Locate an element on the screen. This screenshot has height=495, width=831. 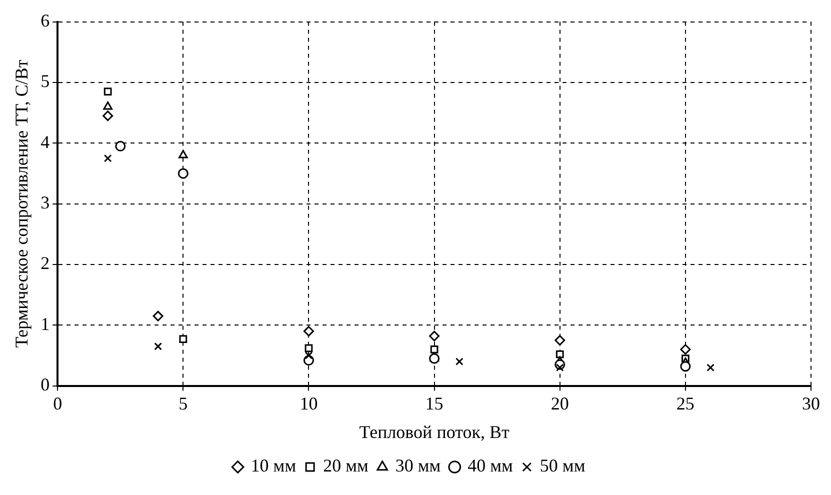
y-tick-label: 0 is located at coordinates (45, 384).